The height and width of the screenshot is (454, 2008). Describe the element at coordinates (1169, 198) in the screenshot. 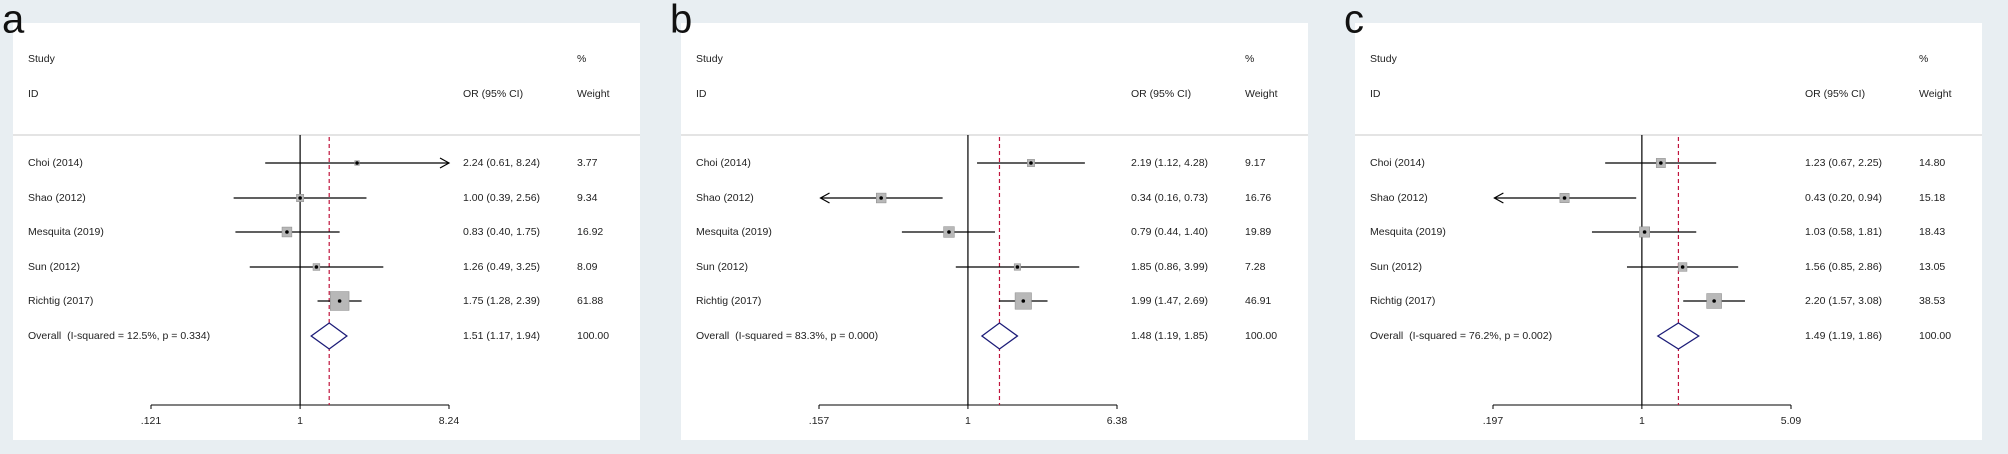

I see `effect-label: 0.34 (0.16, 0.73)` at that location.